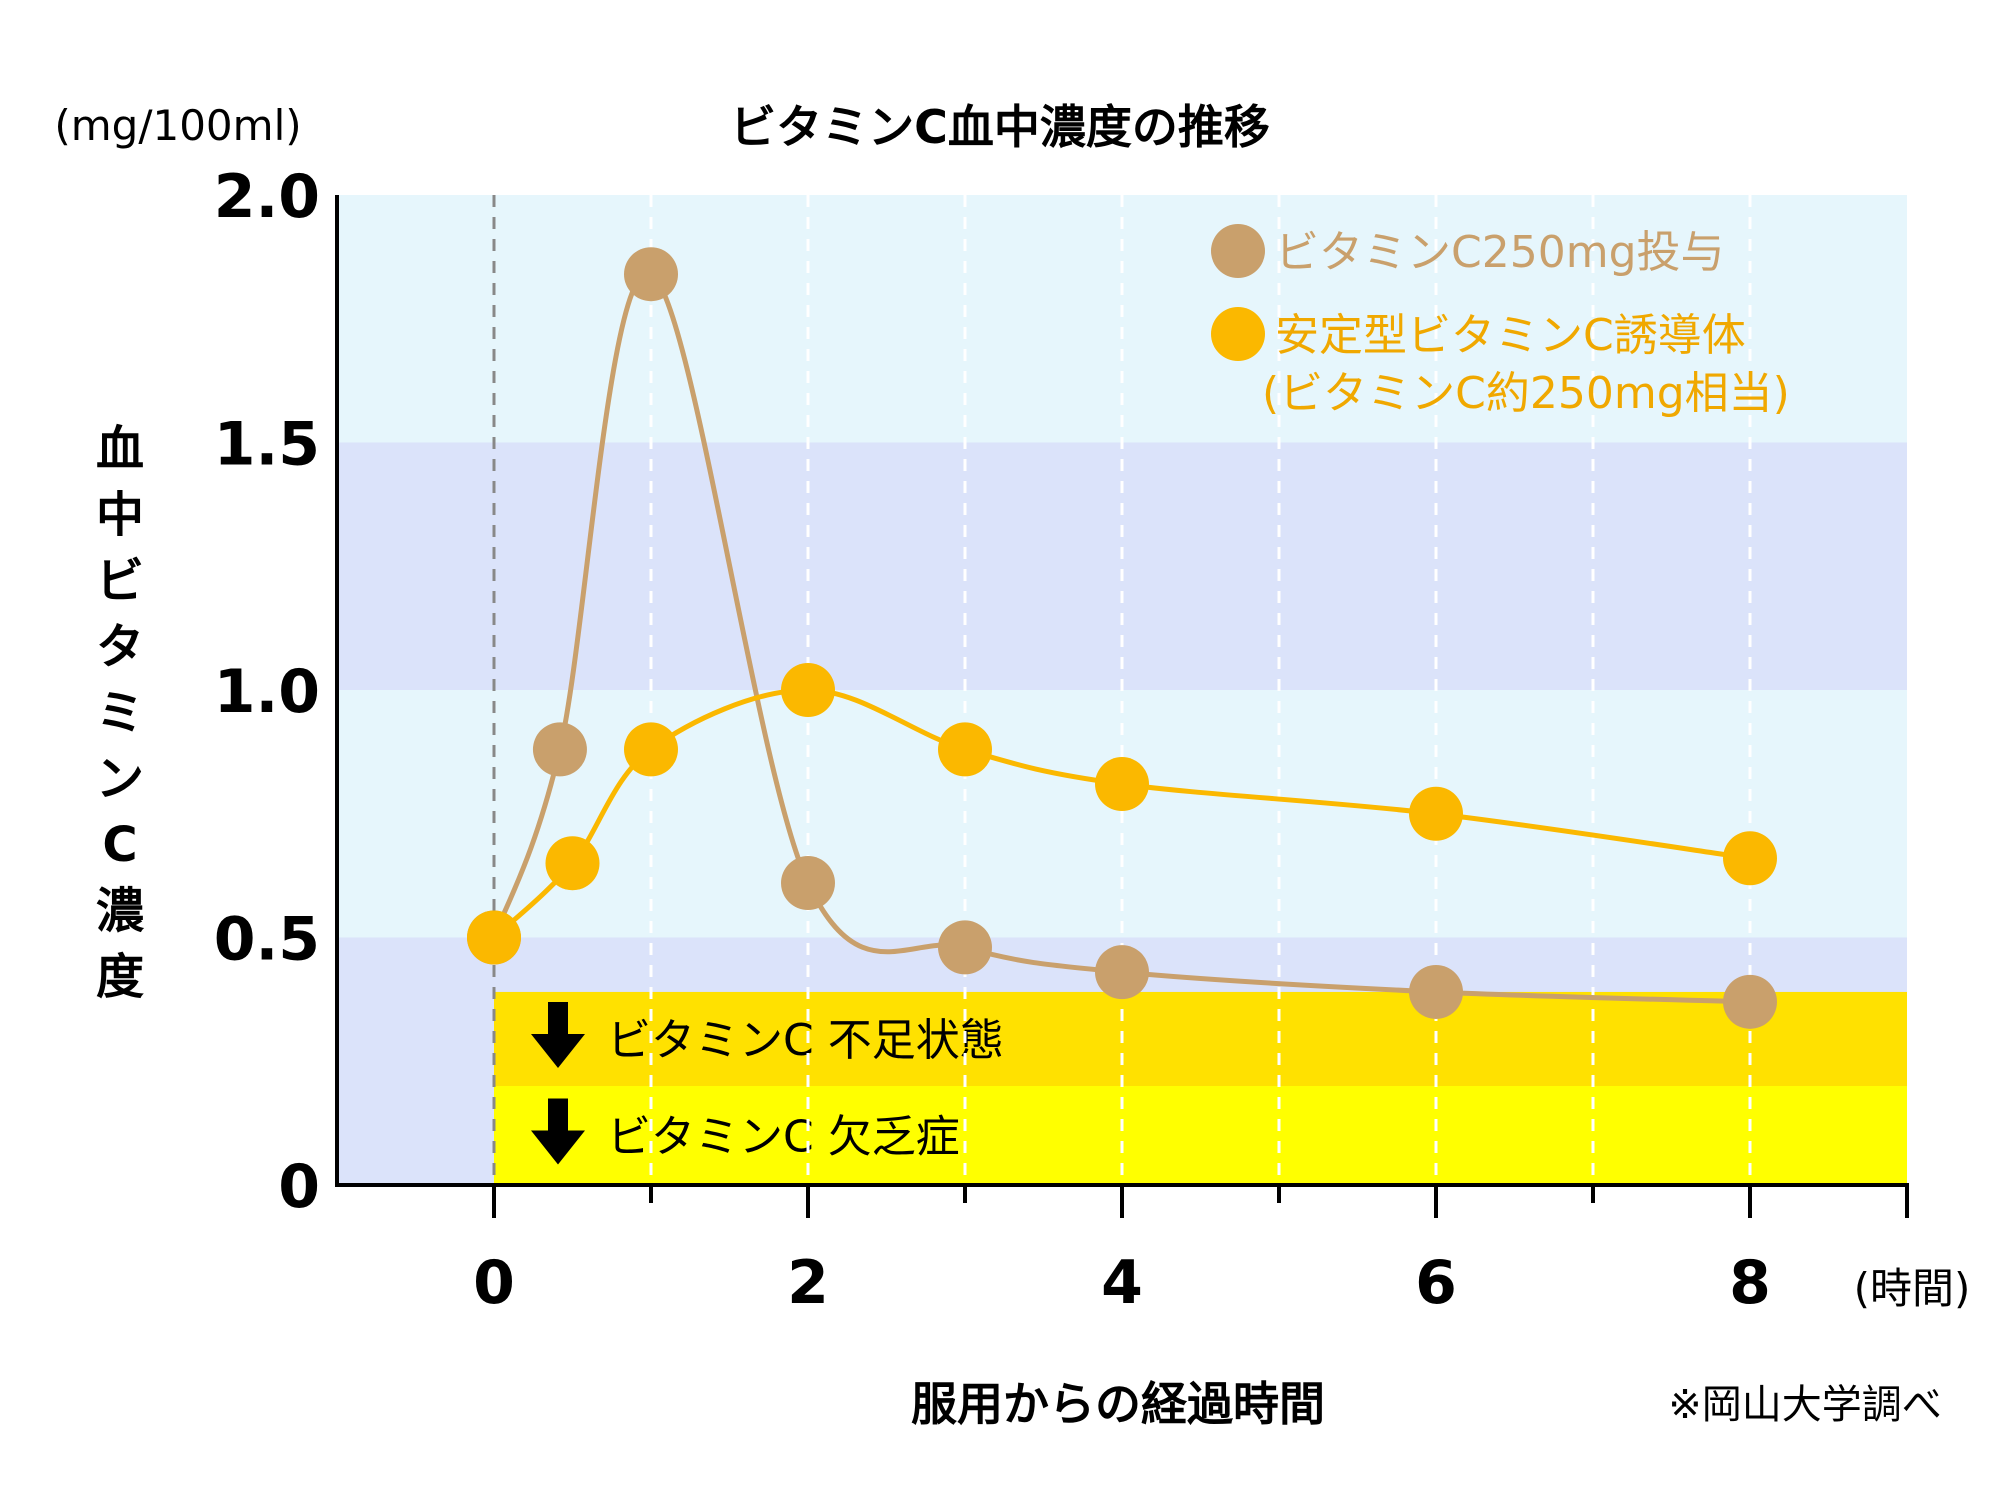 Image resolution: width=2000 pixels, height=1500 pixels. What do you see at coordinates (1122, 1283) in the screenshot?
I see `x-tick-label: 4` at bounding box center [1122, 1283].